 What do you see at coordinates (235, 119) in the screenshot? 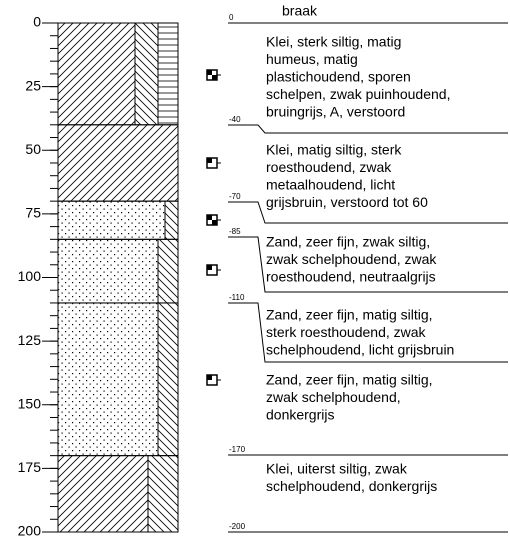
I see `depth-label: -40` at bounding box center [235, 119].